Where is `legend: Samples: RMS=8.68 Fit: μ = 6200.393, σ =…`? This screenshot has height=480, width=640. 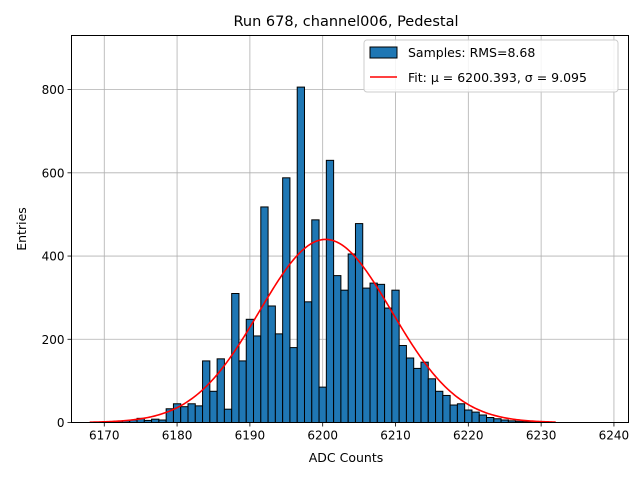 legend: Samples: RMS=8.68 Fit: μ = 6200.393, σ =… is located at coordinates (491, 66).